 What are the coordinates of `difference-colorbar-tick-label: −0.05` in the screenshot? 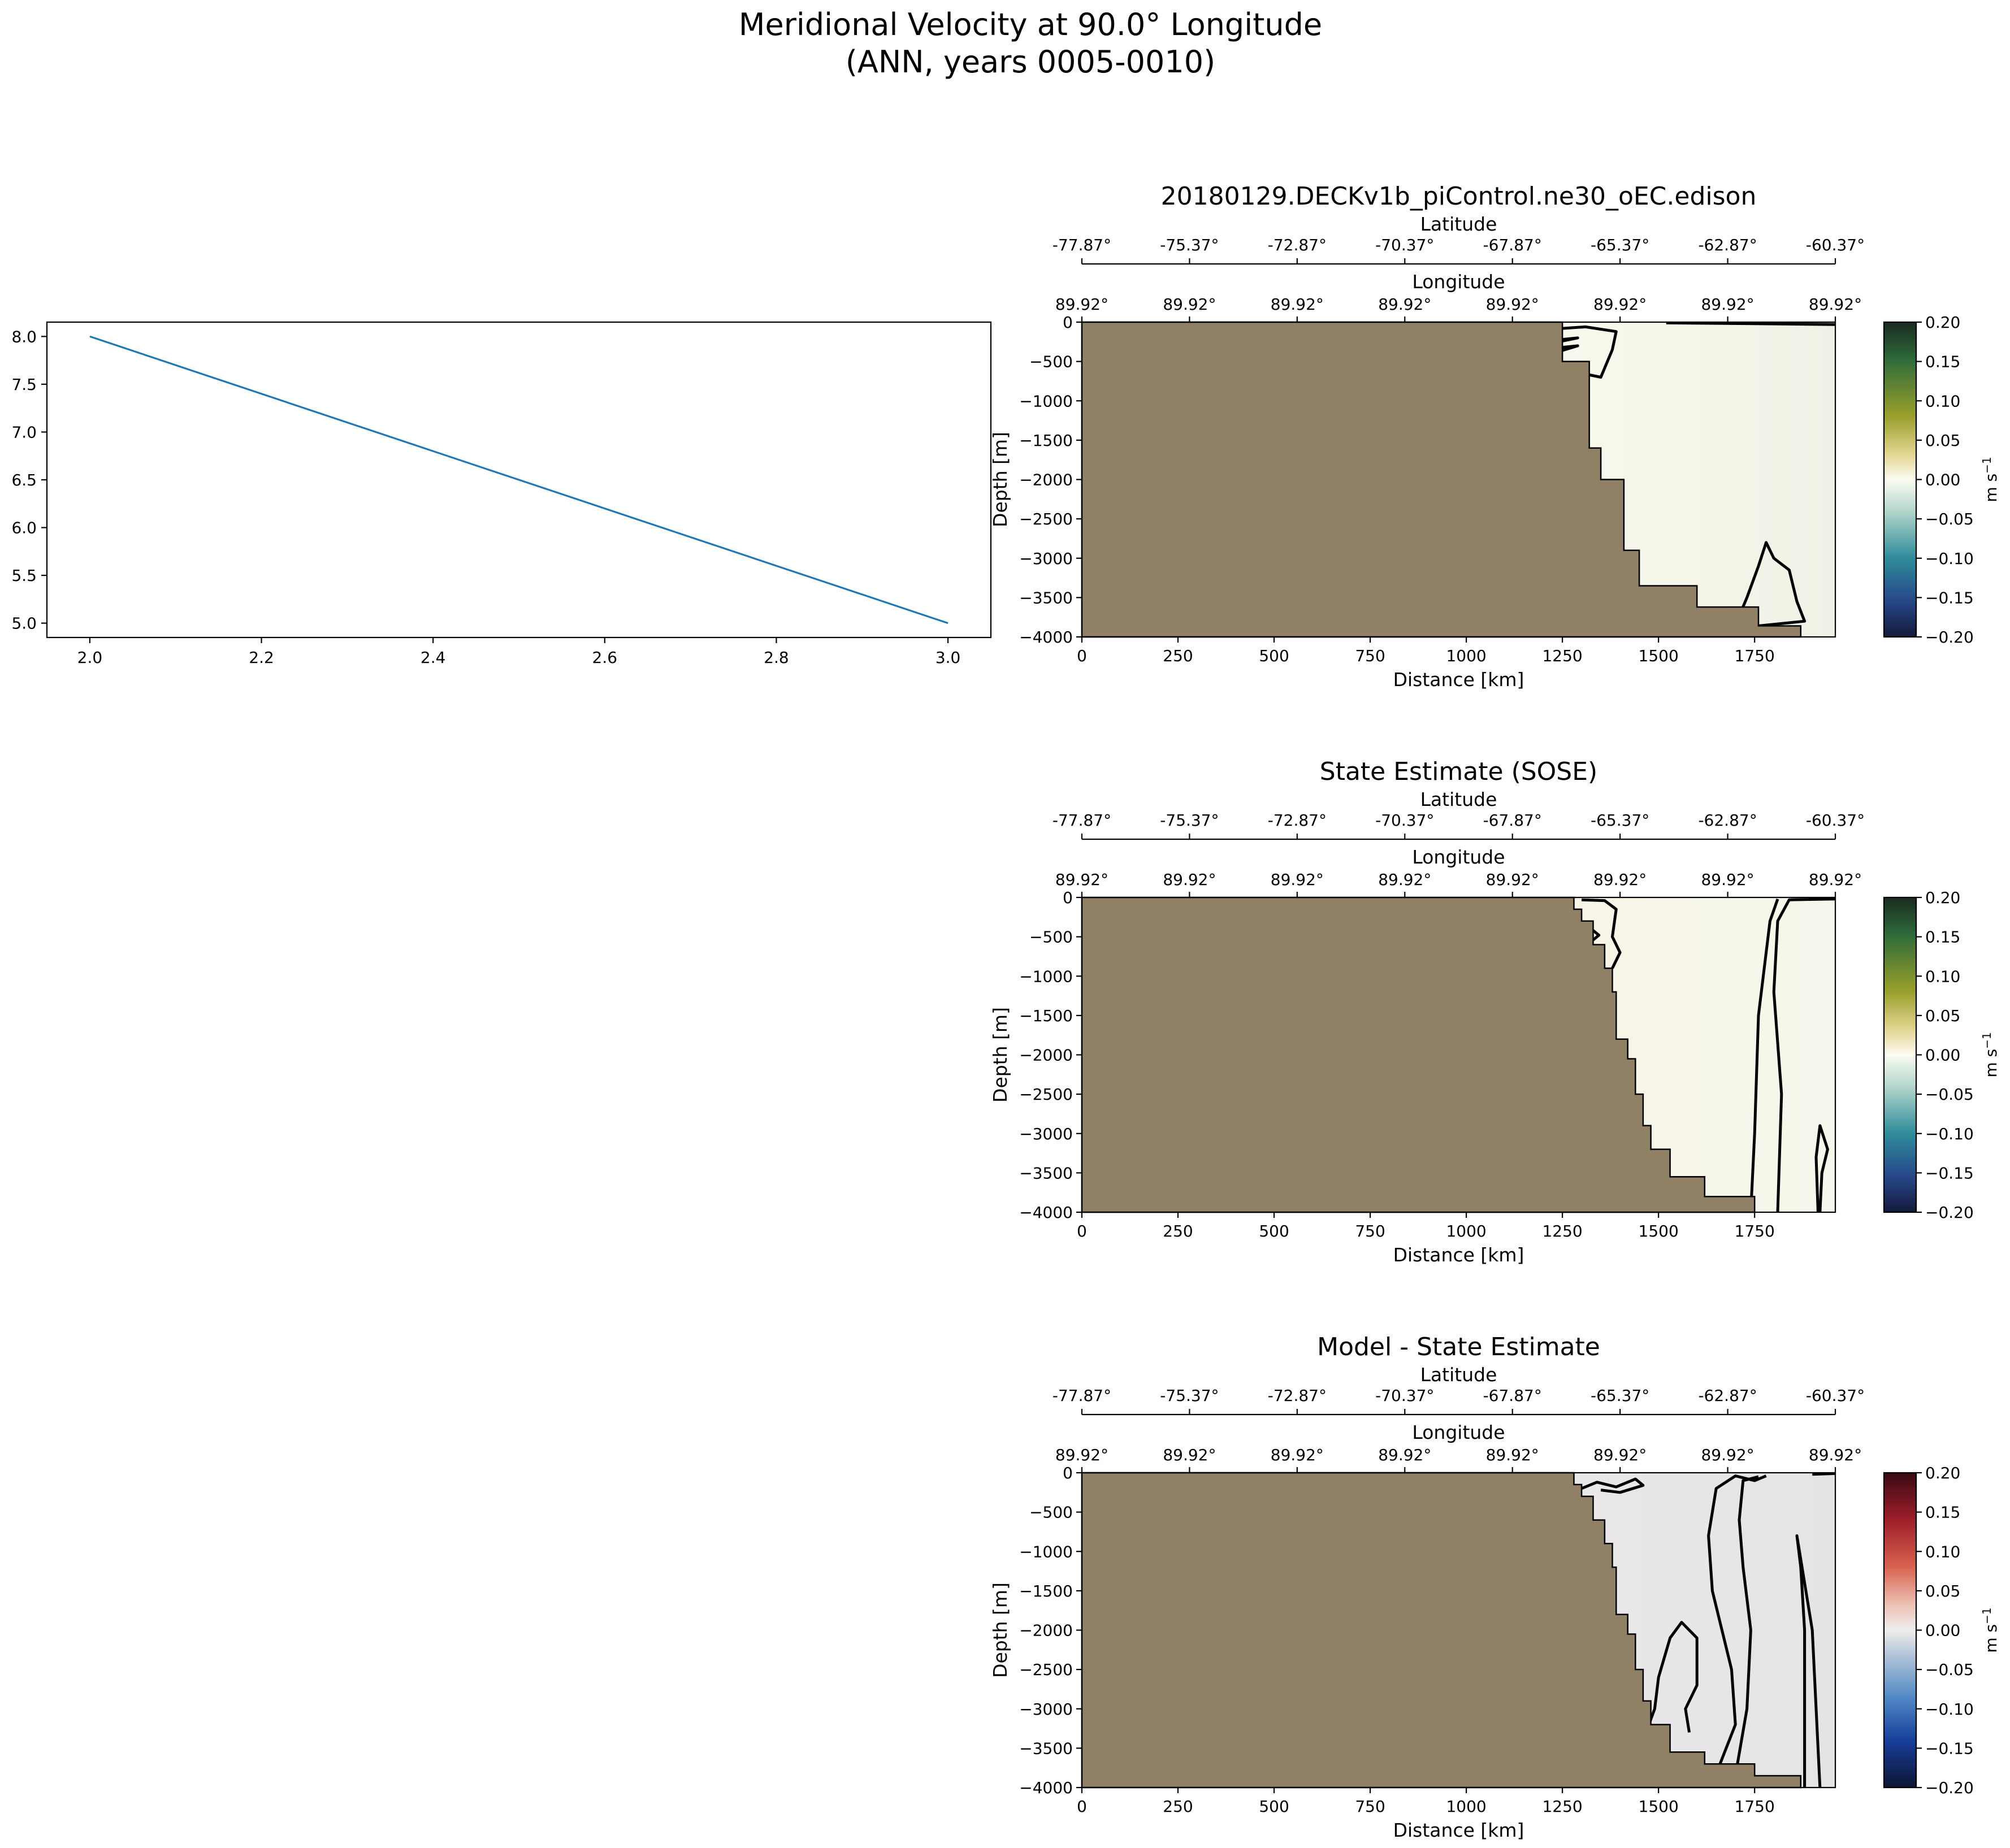 It's located at (1949, 1669).